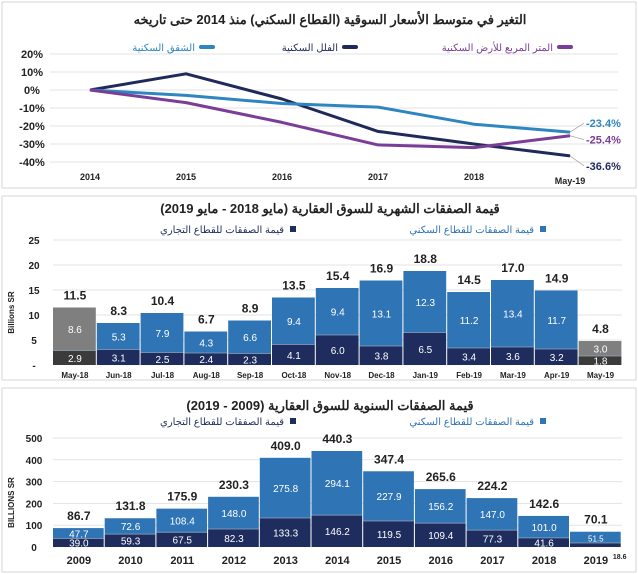 The height and width of the screenshot is (574, 638). I want to click on total-value-label: 175.9, so click(182, 497).